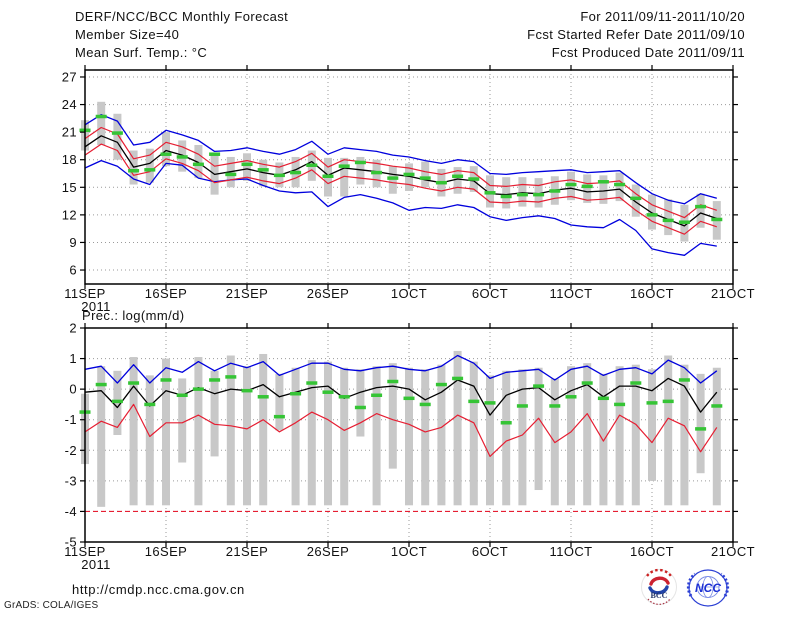 The height and width of the screenshot is (618, 800). What do you see at coordinates (401, 181) in the screenshot?
I see `series-ensemble-mean-line` at bounding box center [401, 181].